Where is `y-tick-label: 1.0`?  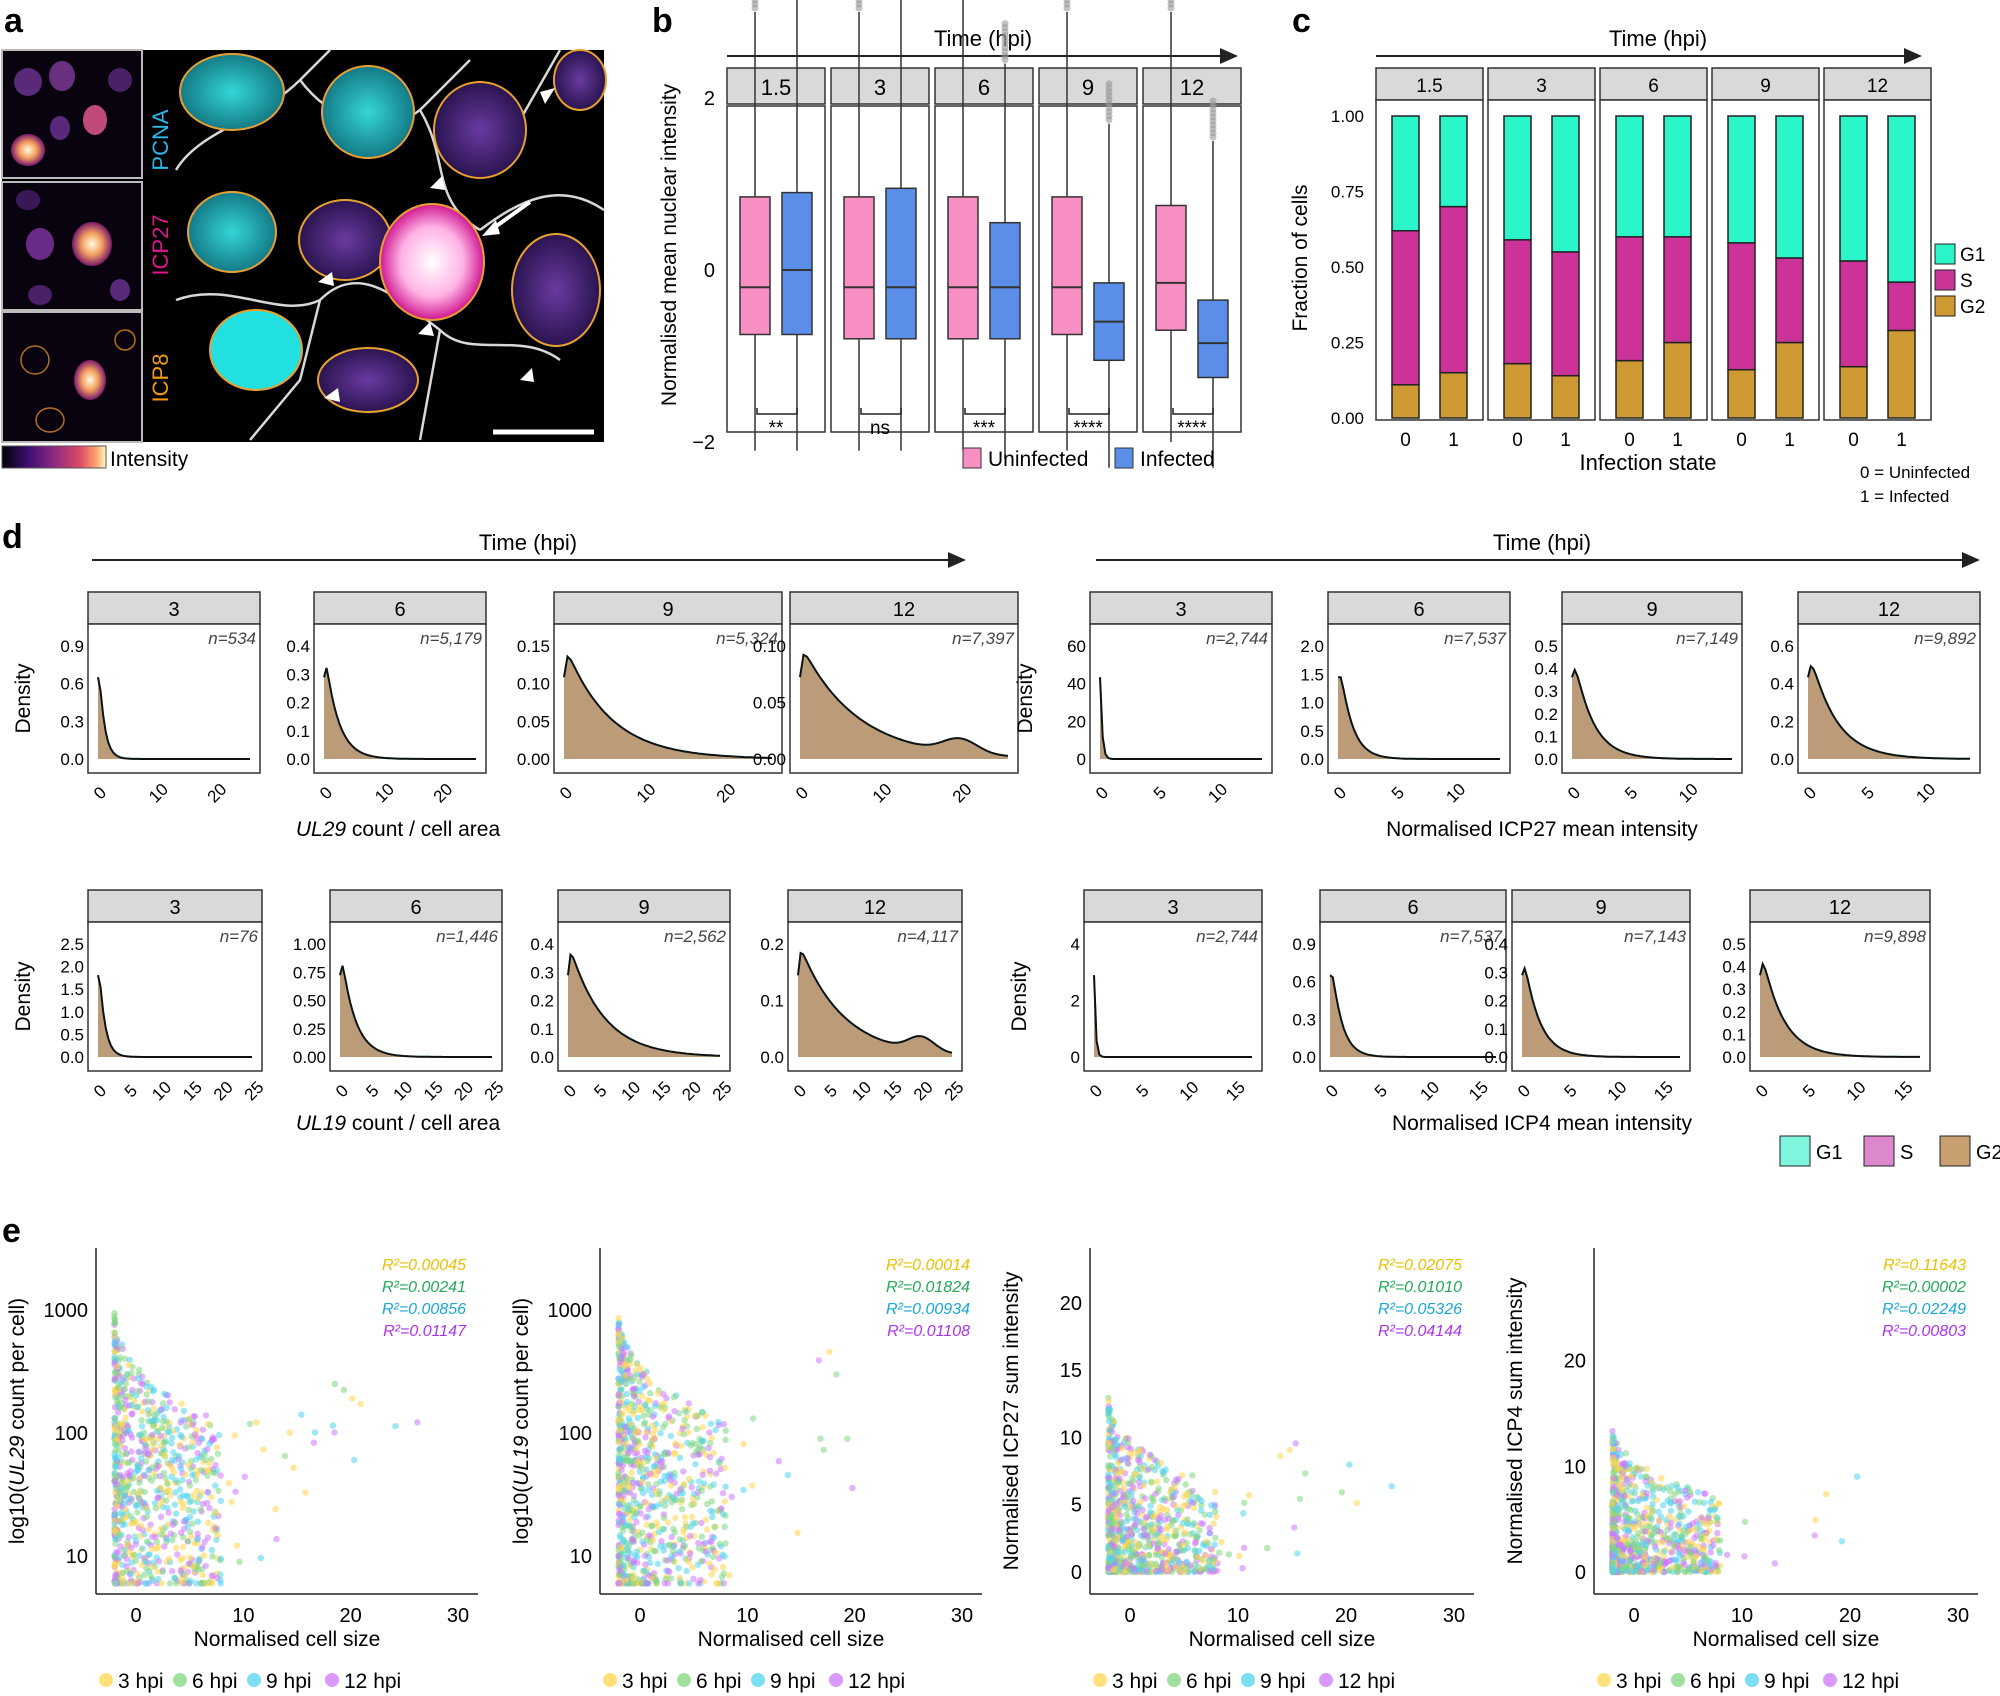
y-tick-label: 1.0 is located at coordinates (72, 1012).